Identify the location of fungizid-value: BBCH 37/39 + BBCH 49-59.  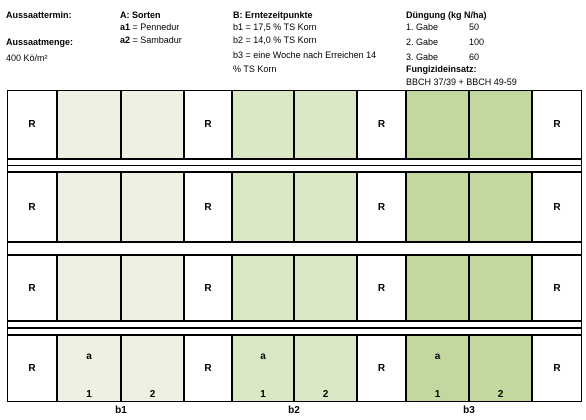
(461, 82).